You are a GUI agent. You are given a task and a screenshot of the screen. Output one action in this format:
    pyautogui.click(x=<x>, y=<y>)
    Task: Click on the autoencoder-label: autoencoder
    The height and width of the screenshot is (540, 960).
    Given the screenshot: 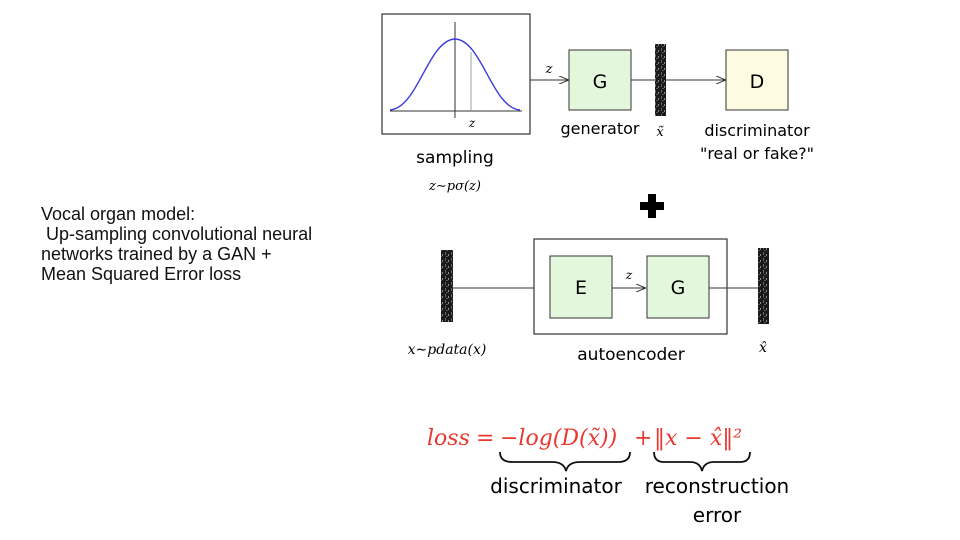 What is the action you would take?
    pyautogui.click(x=630, y=355)
    